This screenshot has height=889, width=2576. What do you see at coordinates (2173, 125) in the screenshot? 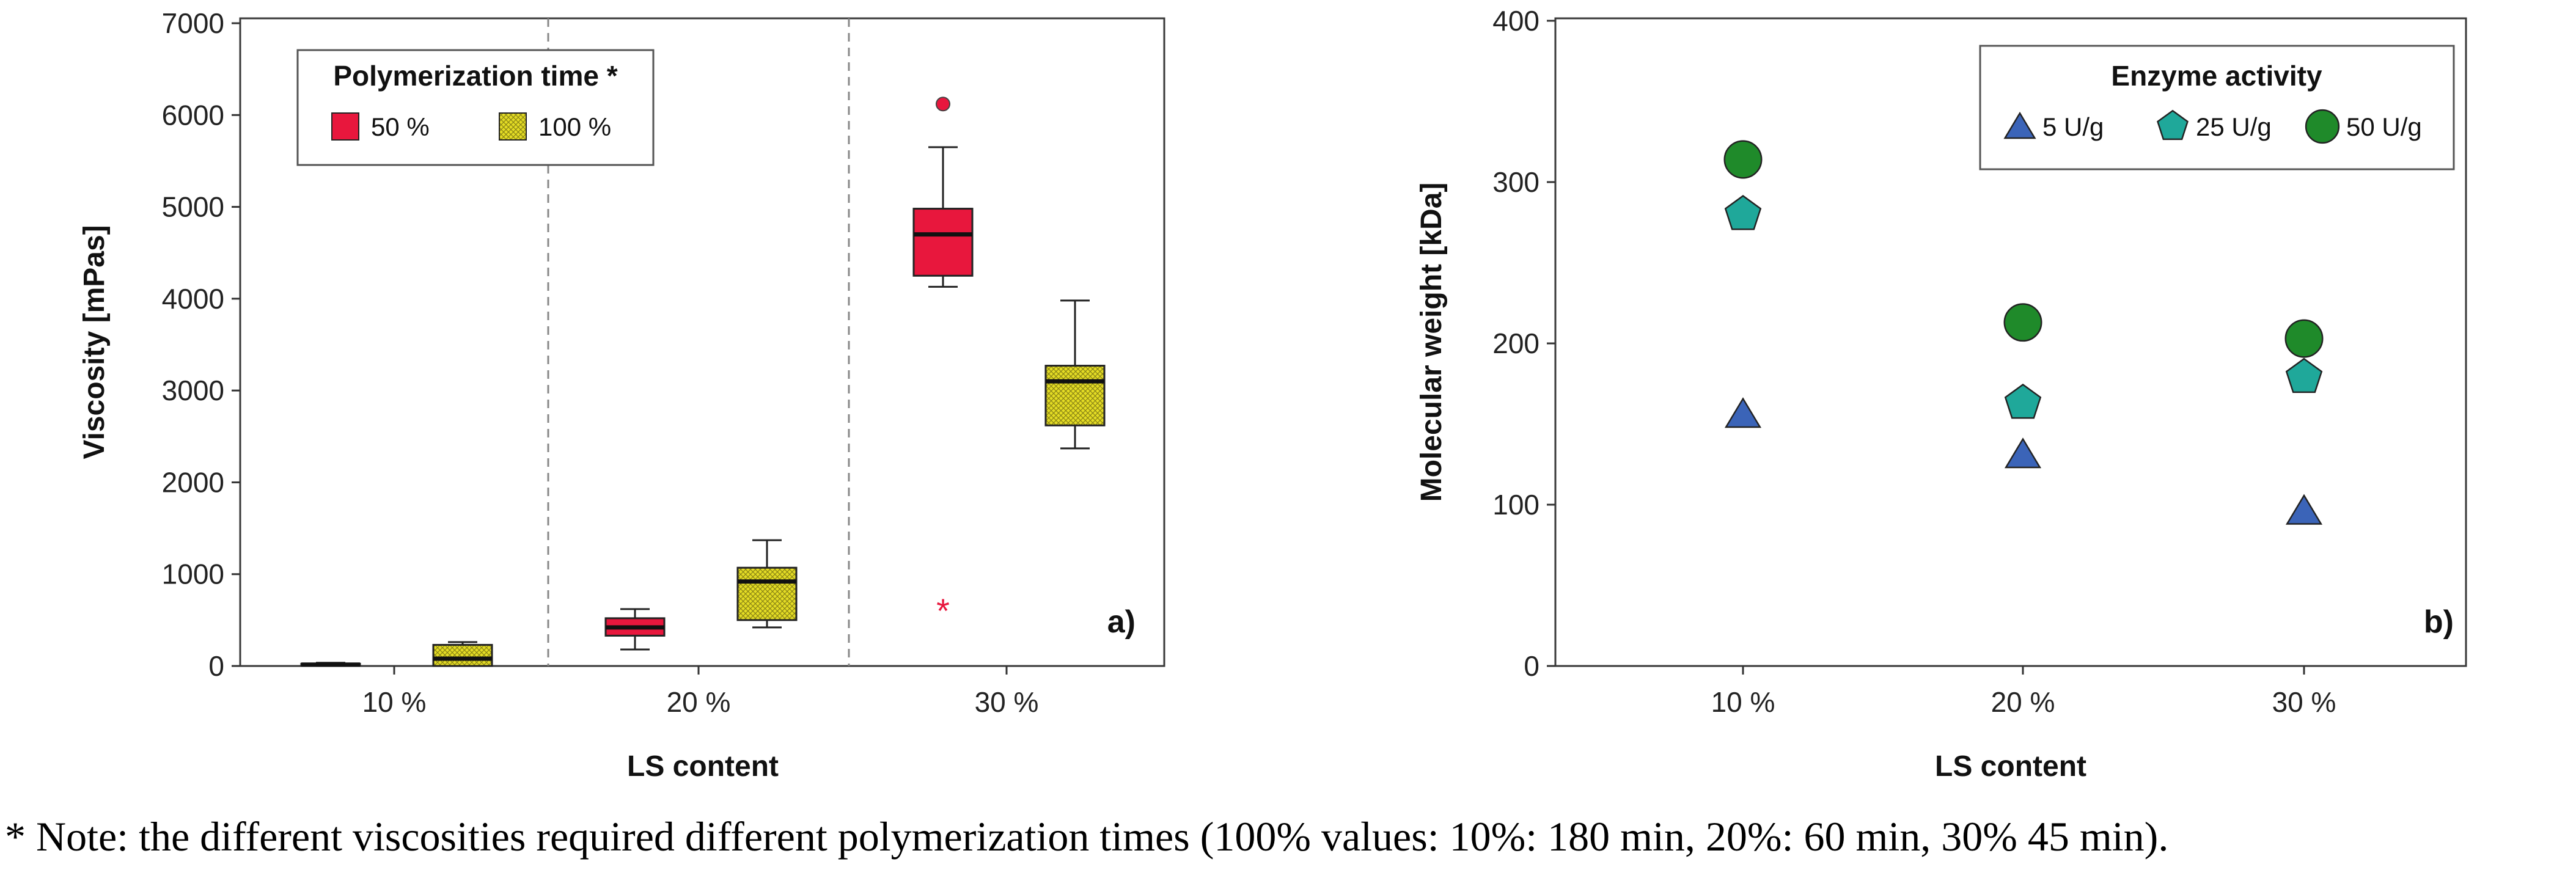
I see `legend-marker-pentagon` at bounding box center [2173, 125].